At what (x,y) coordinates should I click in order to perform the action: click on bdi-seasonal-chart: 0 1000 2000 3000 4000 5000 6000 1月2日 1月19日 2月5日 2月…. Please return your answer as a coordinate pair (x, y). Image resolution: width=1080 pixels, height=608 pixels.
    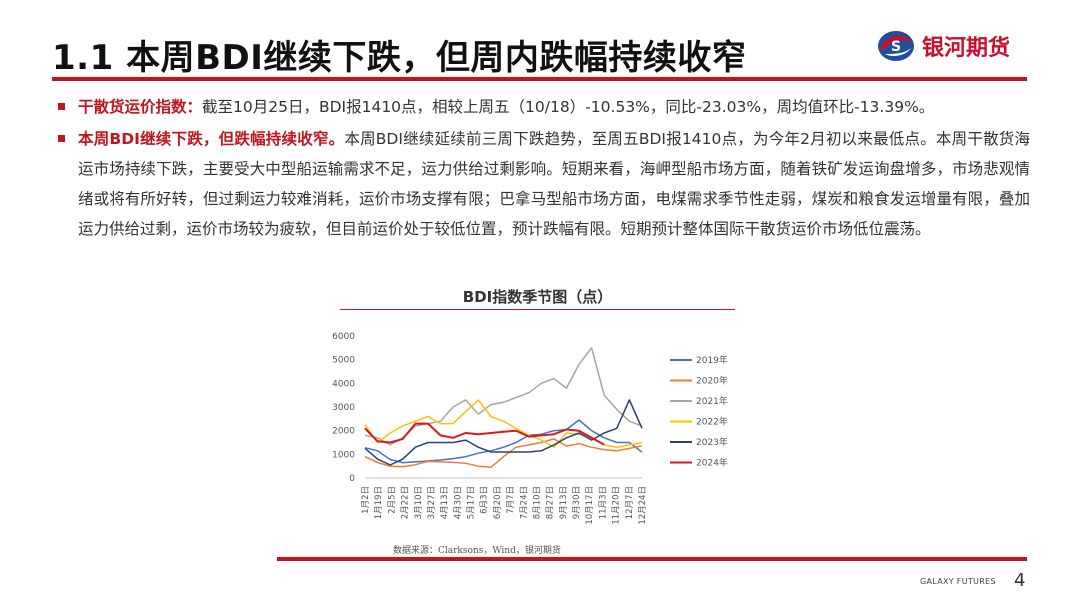
    Looking at the image, I should click on (530, 428).